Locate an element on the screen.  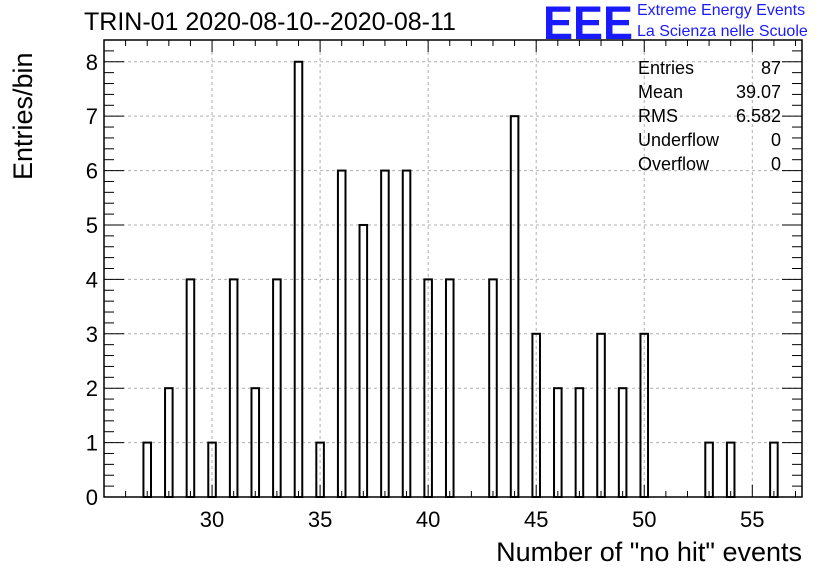
y-tick-label: 3 is located at coordinates (92, 334).